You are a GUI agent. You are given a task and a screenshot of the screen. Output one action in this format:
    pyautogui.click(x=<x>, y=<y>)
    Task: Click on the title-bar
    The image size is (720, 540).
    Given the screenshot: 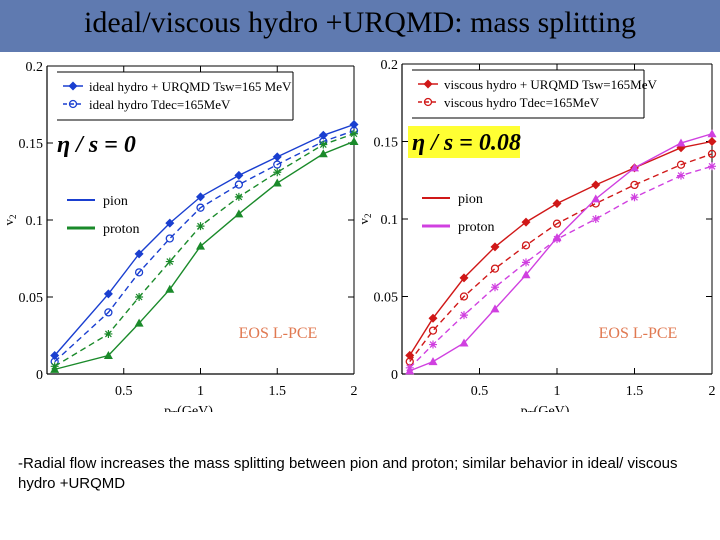 What is the action you would take?
    pyautogui.click(x=360, y=26)
    